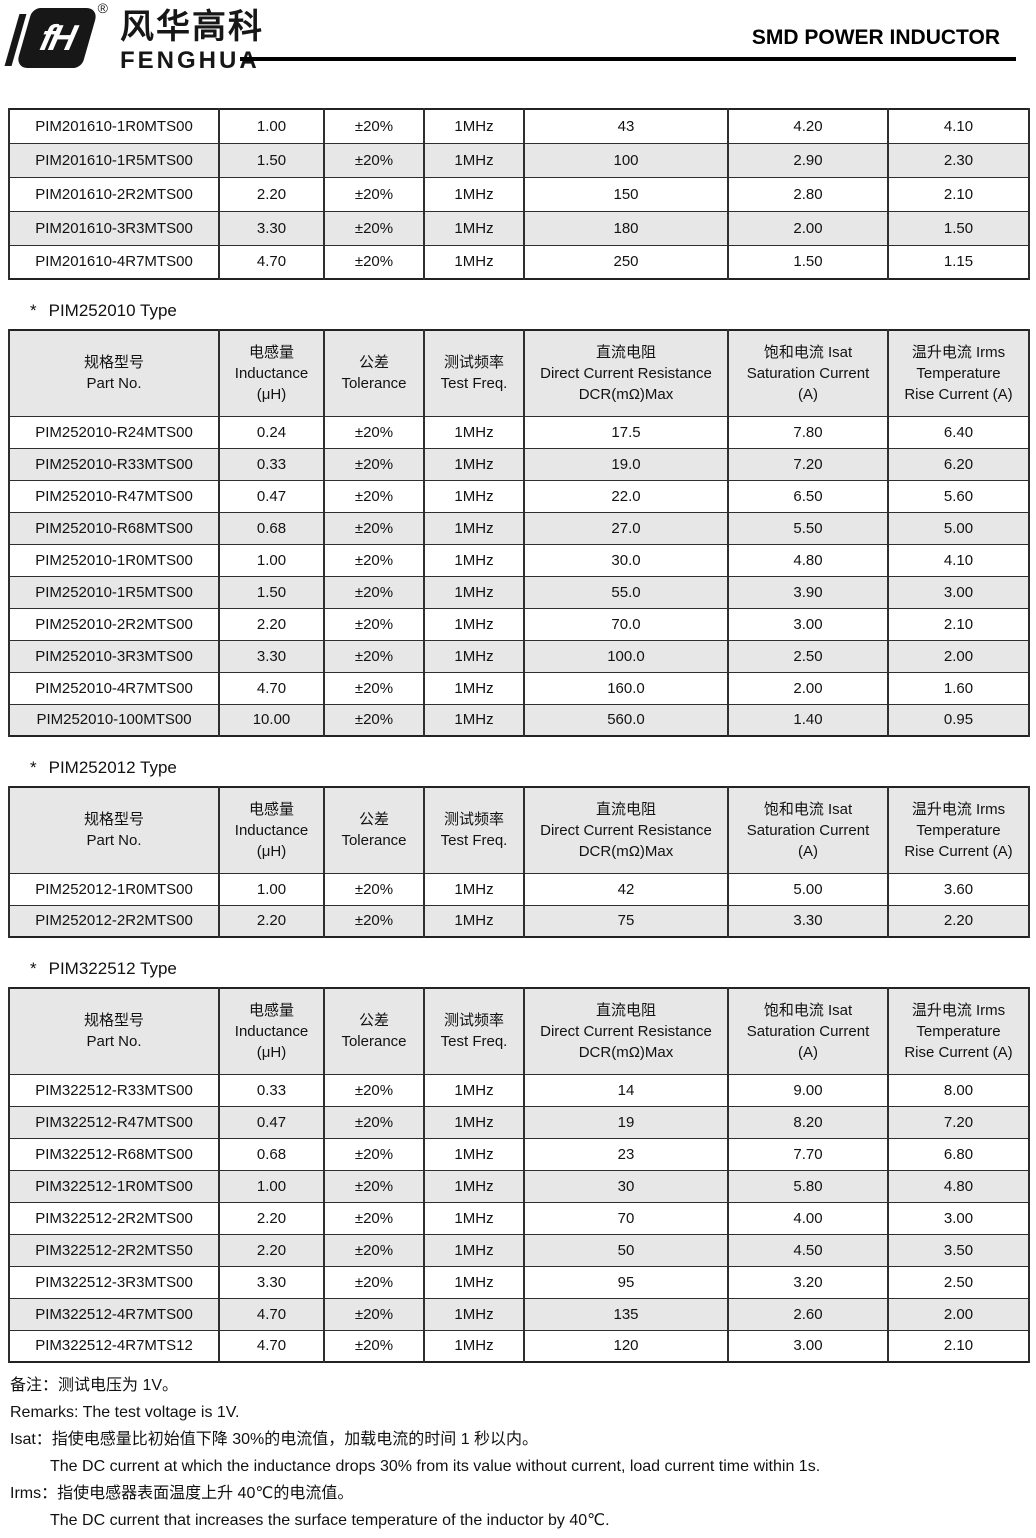 Image resolution: width=1036 pixels, height=1538 pixels. What do you see at coordinates (626, 160) in the screenshot?
I see `dcr-cell: 100` at bounding box center [626, 160].